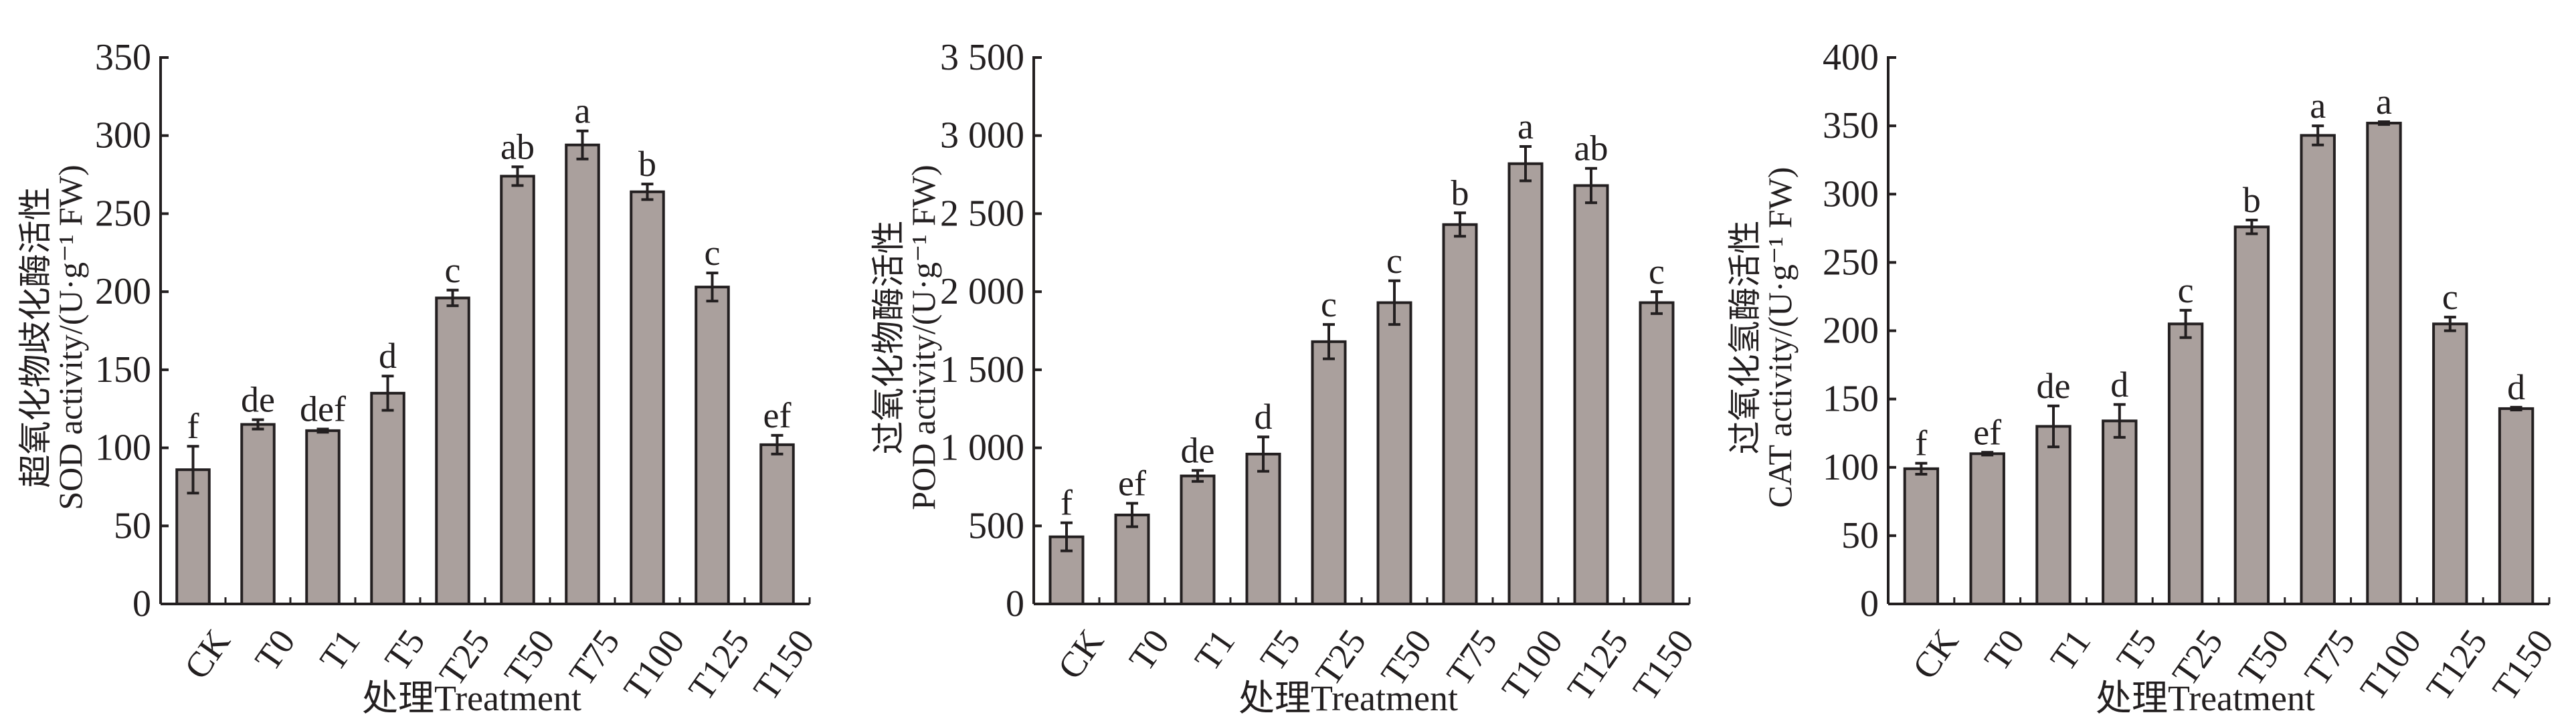  I want to click on y-axis-title-cn: 过氧化氢酶活性, so click(1745, 338).